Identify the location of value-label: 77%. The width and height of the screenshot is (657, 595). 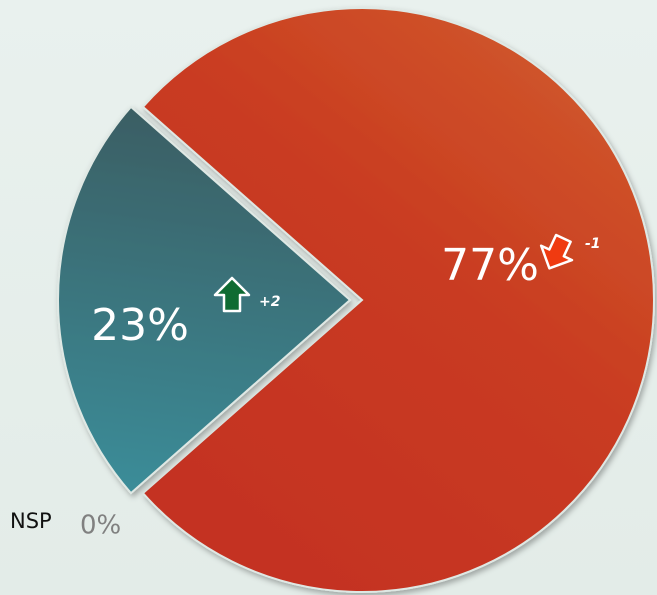
(490, 265).